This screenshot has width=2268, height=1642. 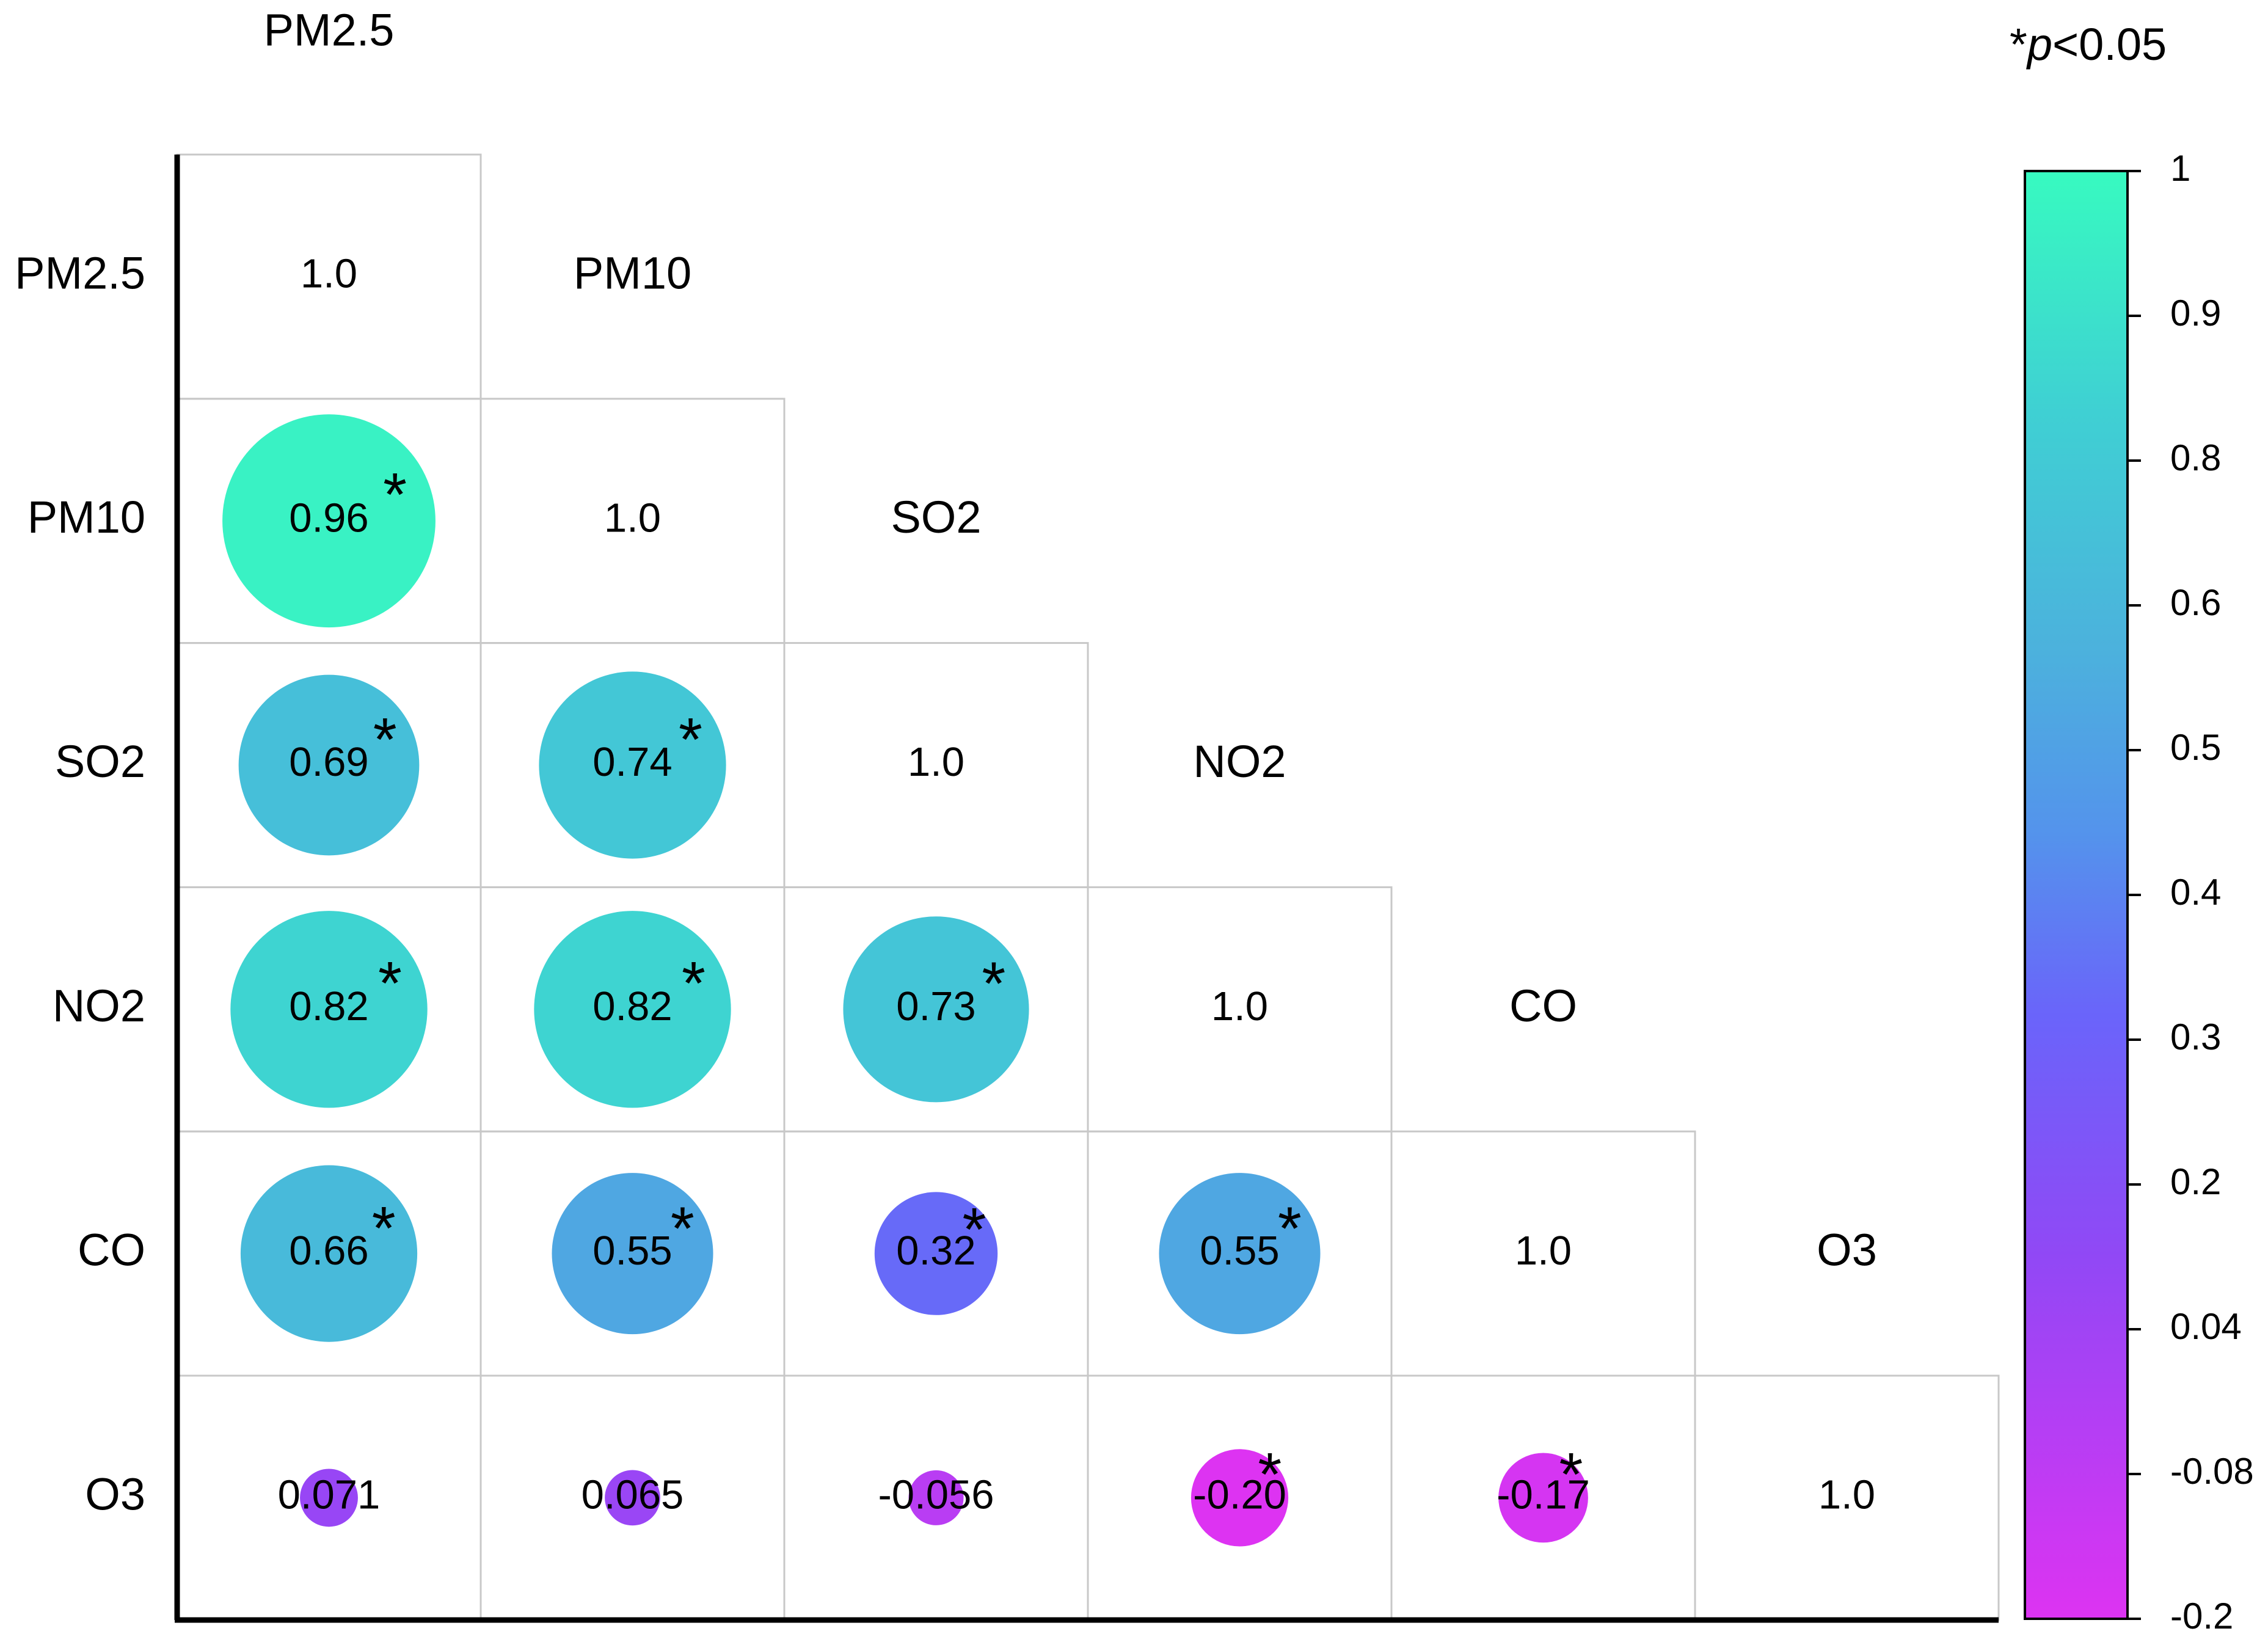 What do you see at coordinates (2195, 313) in the screenshot?
I see `colorbar-tick-label: 0.9` at bounding box center [2195, 313].